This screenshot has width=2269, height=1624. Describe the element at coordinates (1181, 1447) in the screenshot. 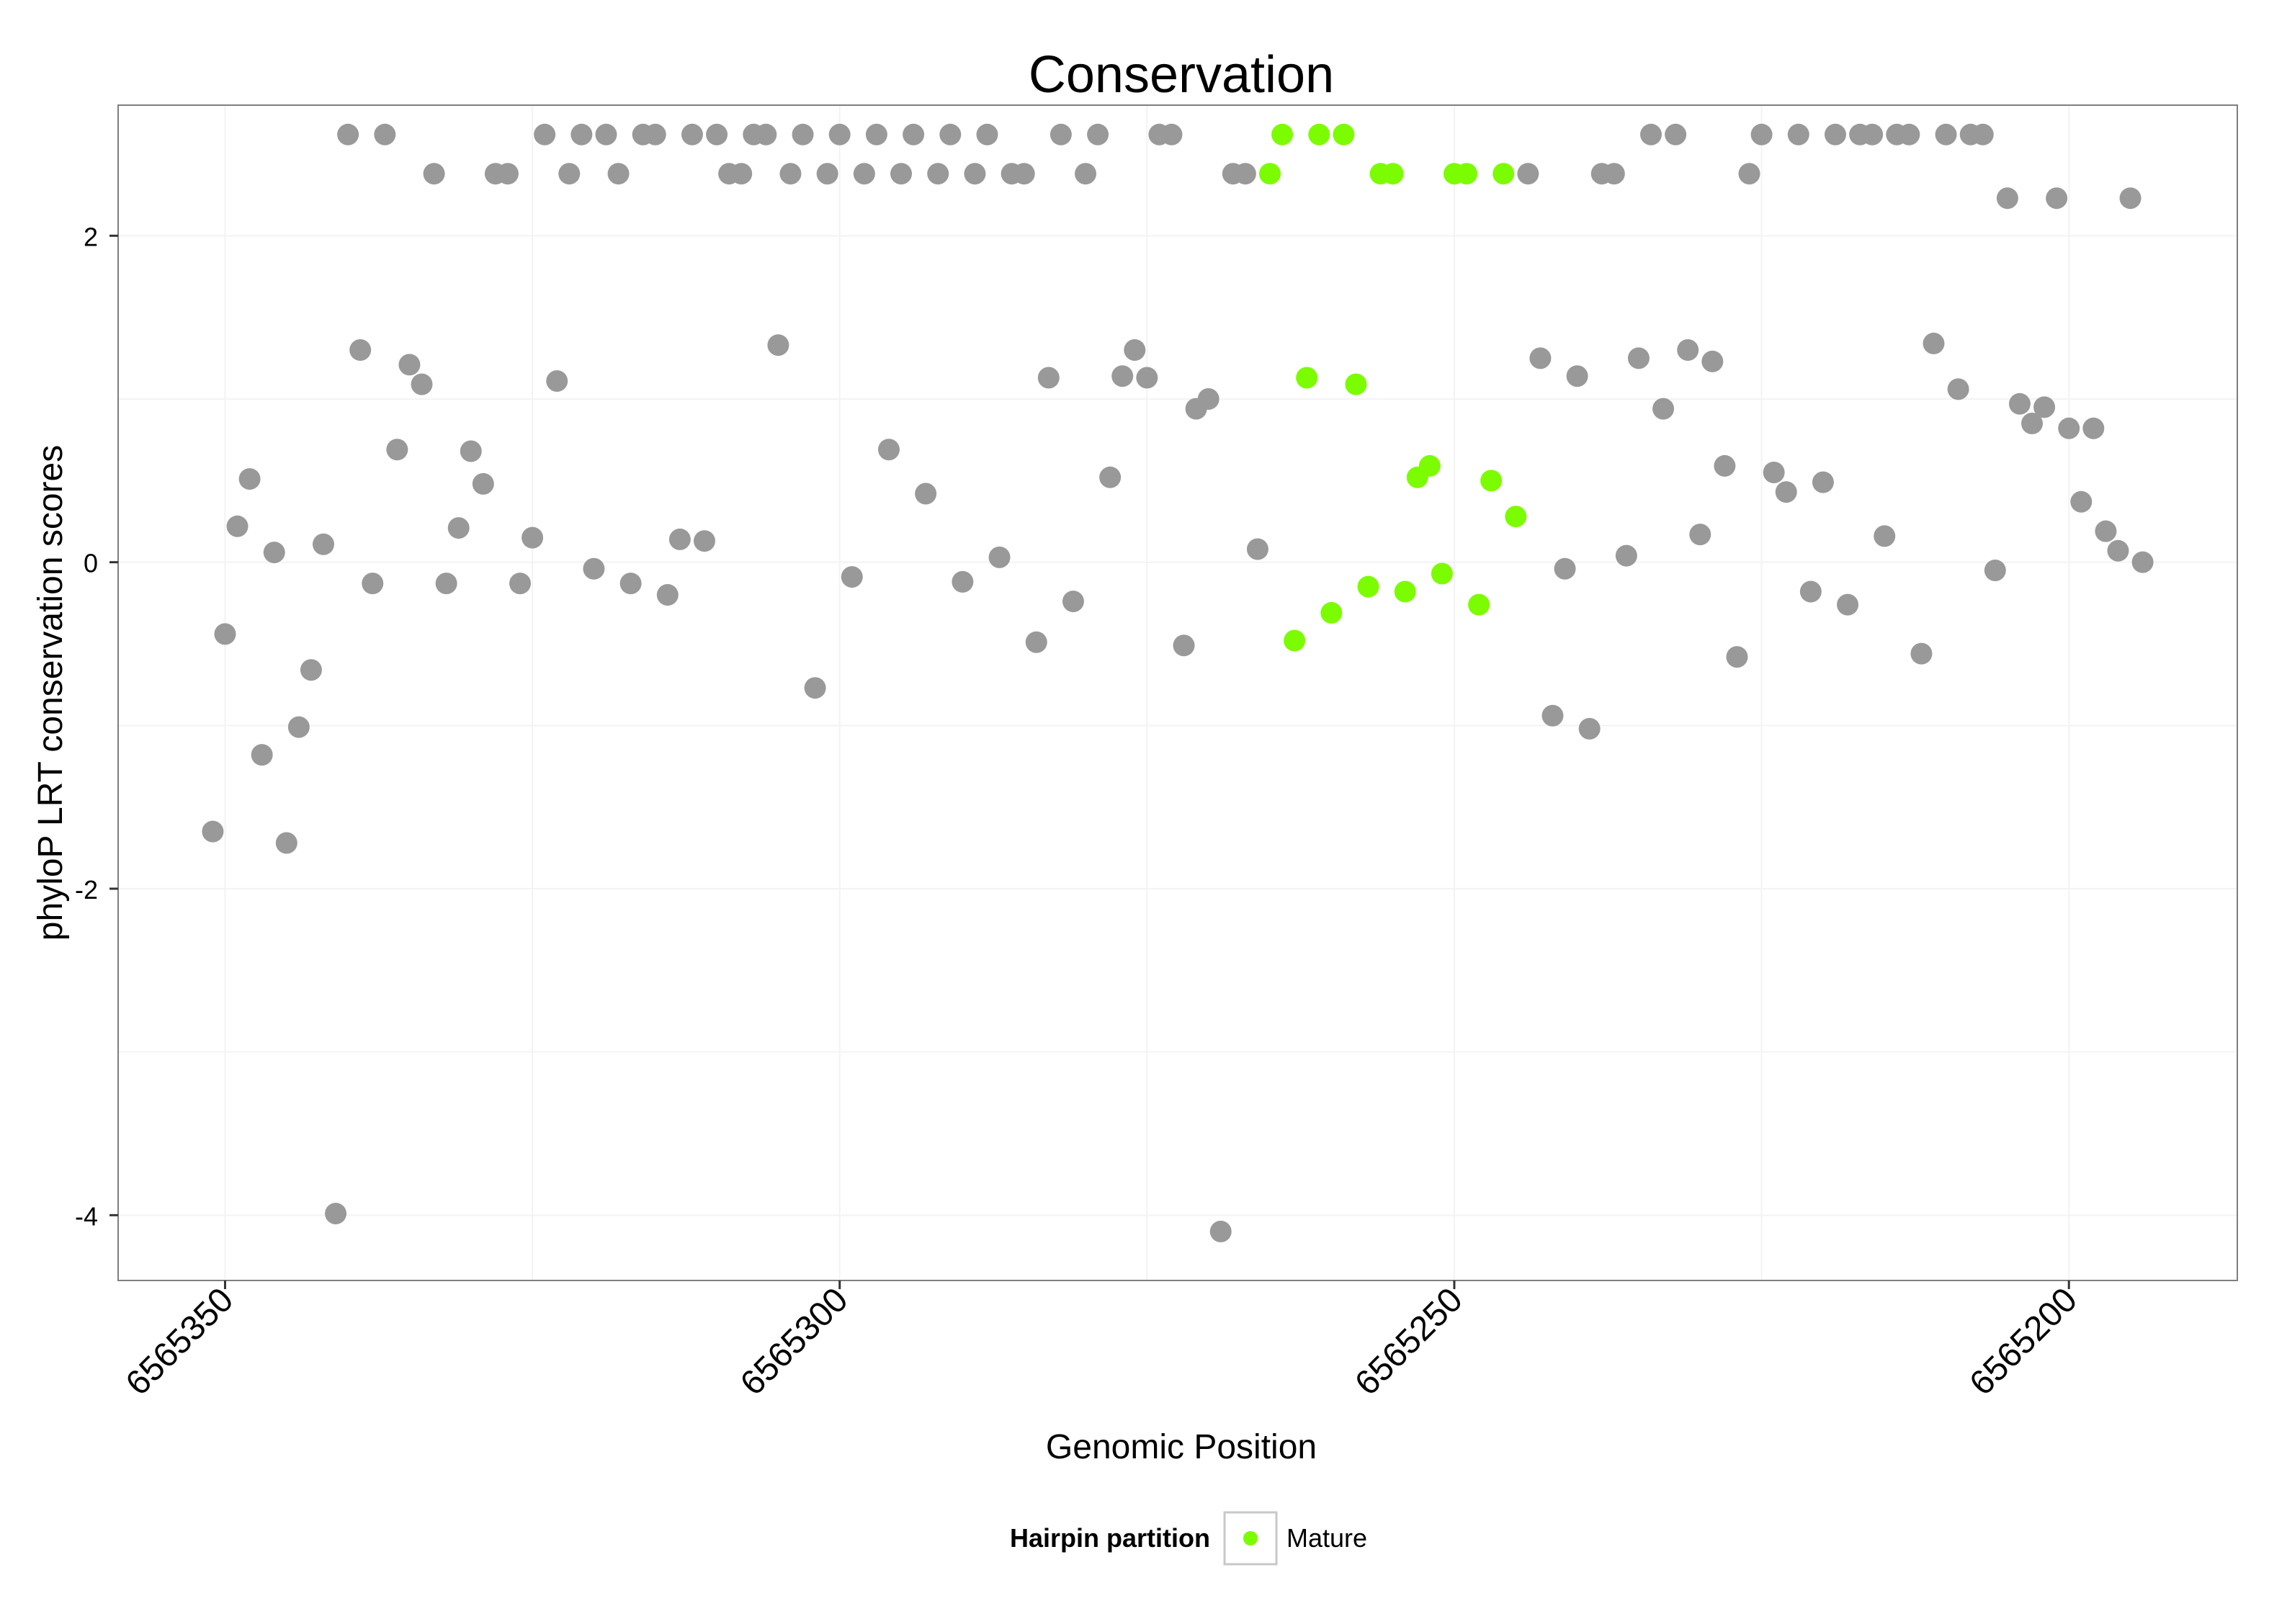

I see `x-axis-label: Genomic Position` at that location.